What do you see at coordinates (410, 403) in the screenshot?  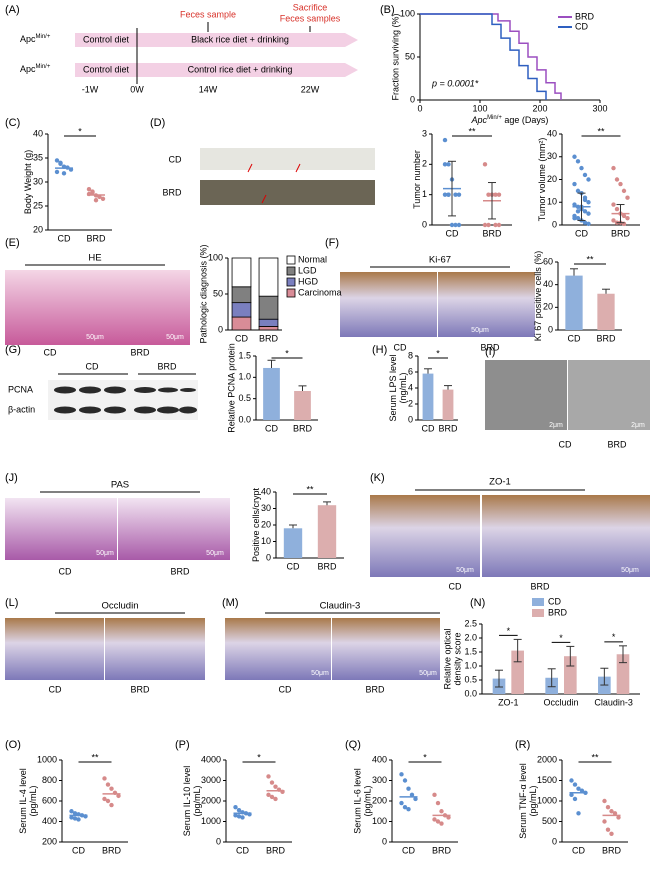 I see `y-tick-label: 2` at bounding box center [410, 403].